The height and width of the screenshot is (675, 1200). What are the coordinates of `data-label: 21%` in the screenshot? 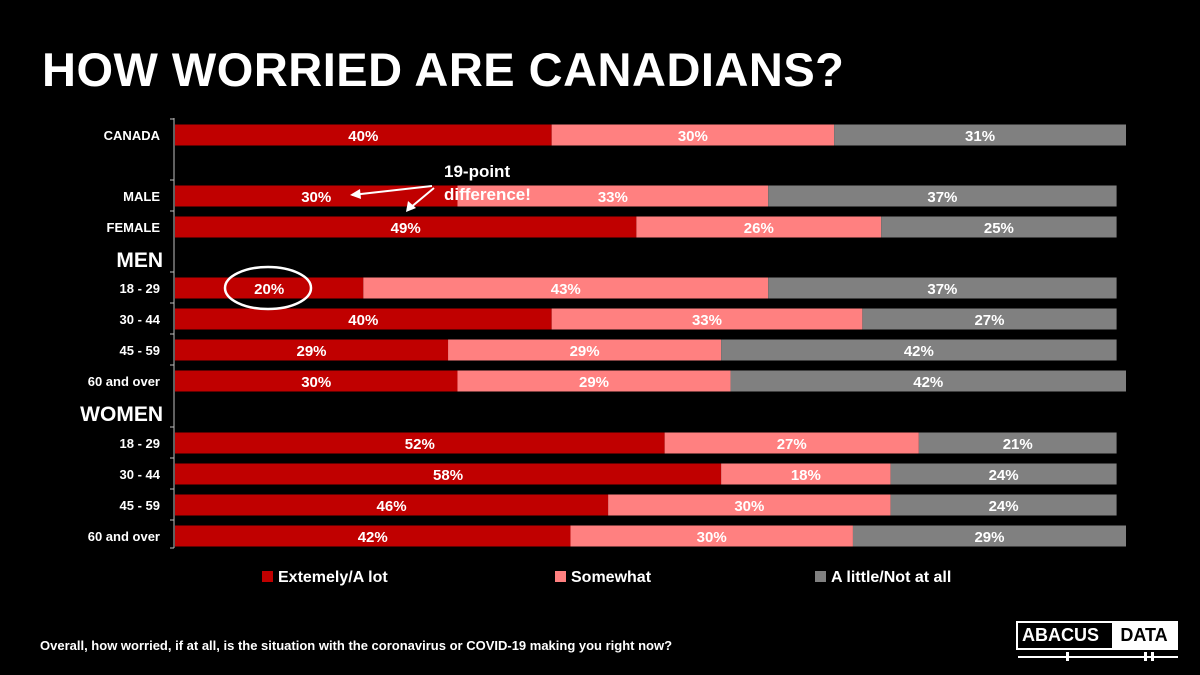 It's located at (1018, 444).